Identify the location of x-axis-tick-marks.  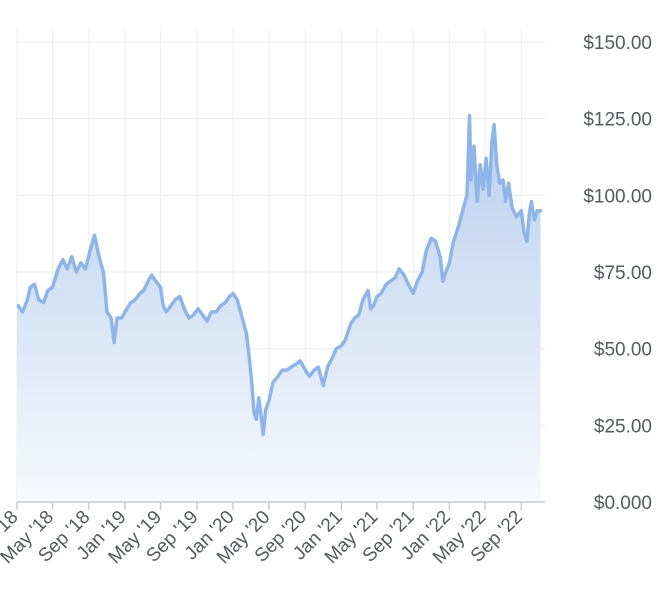
(269, 506).